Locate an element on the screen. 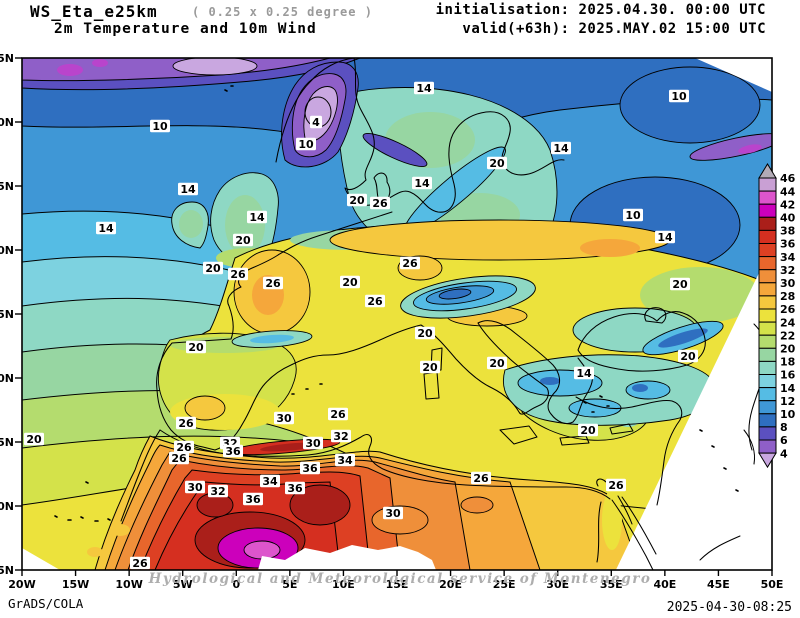 The width and height of the screenshot is (800, 618). lat-tick-label: 30N is located at coordinates (7, 506).